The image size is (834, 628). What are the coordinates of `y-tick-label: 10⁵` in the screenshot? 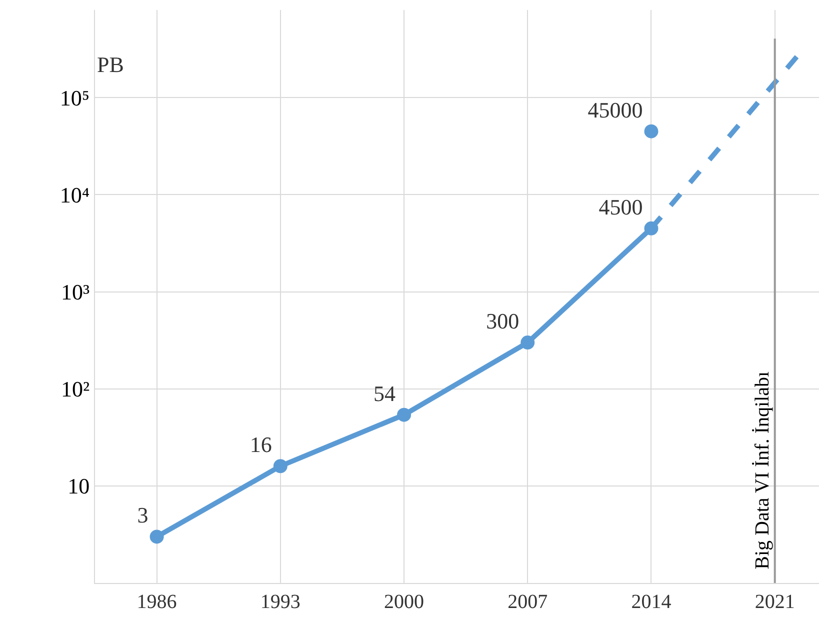 It's located at (75, 97).